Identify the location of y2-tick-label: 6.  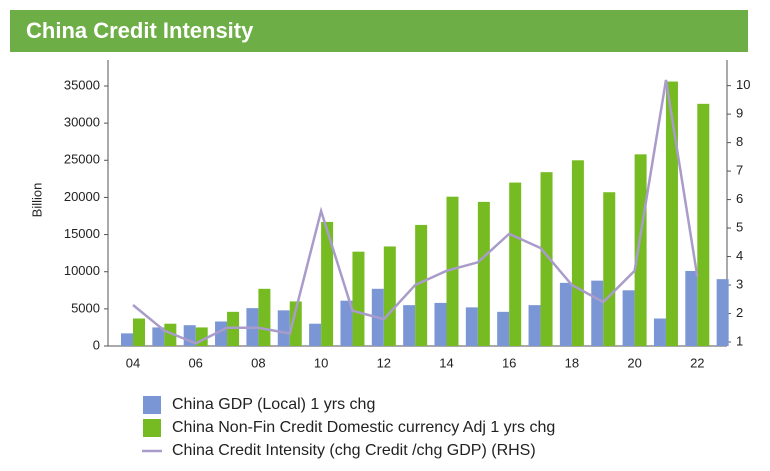
(739, 198).